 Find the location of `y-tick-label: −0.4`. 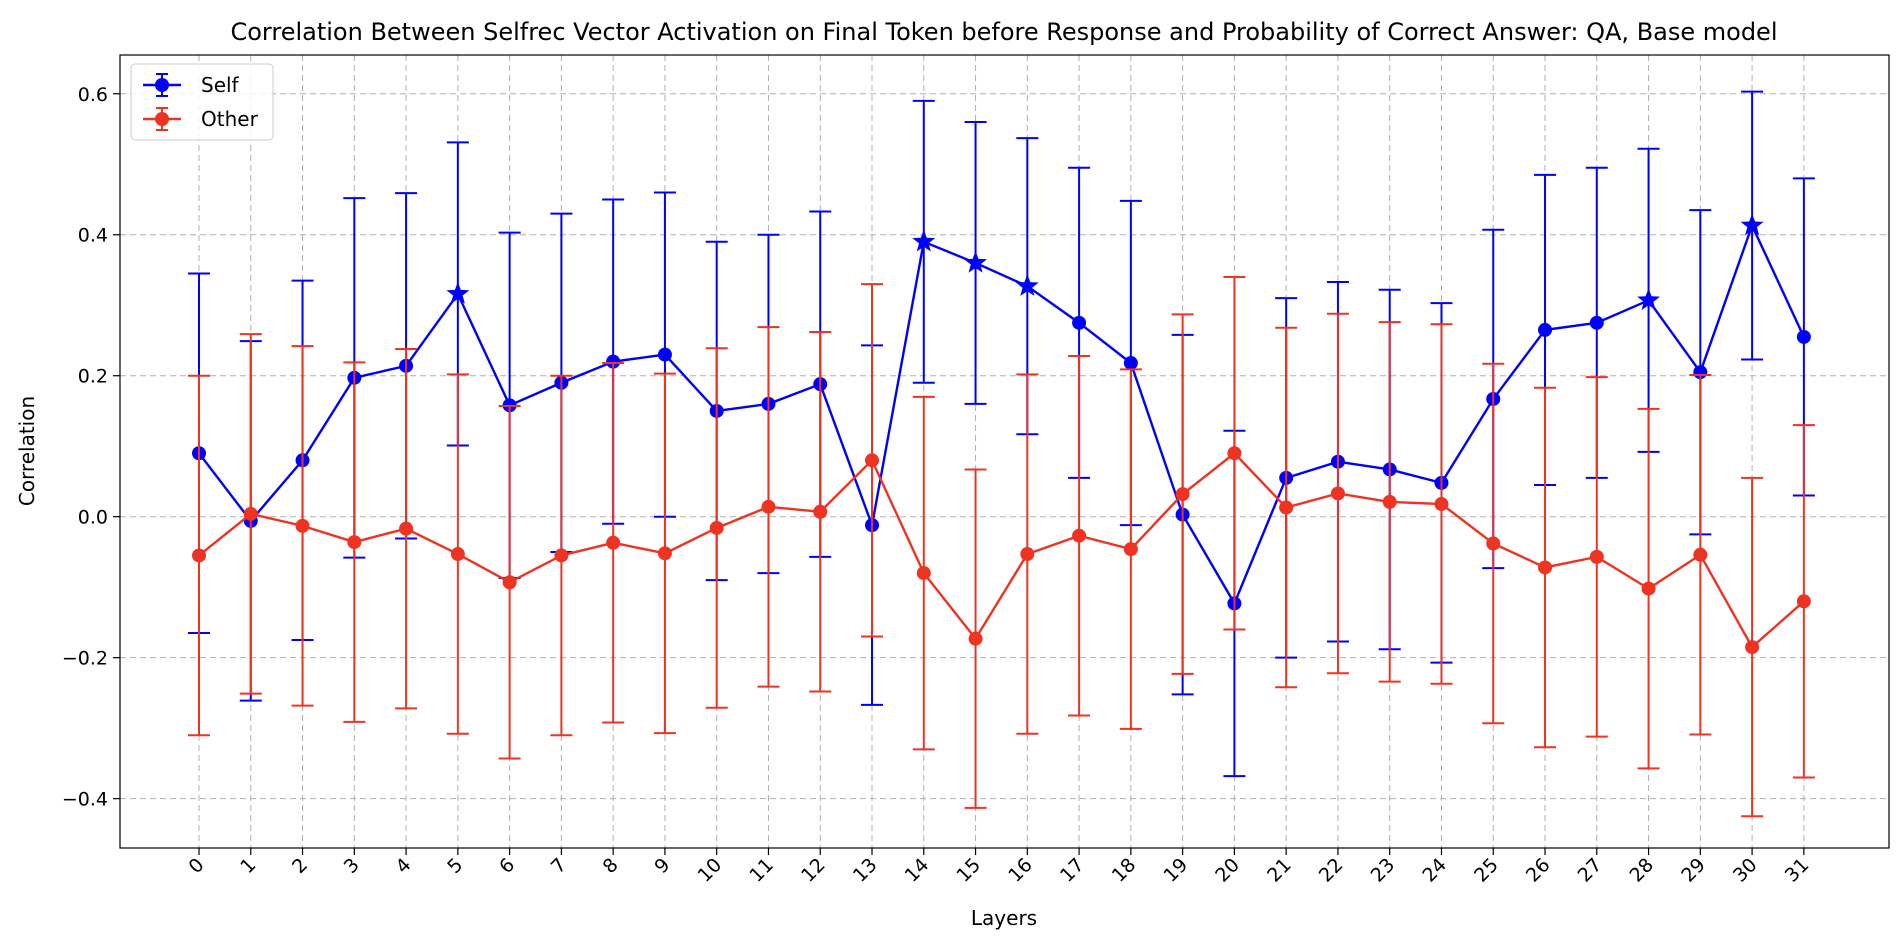

y-tick-label: −0.4 is located at coordinates (85, 800).